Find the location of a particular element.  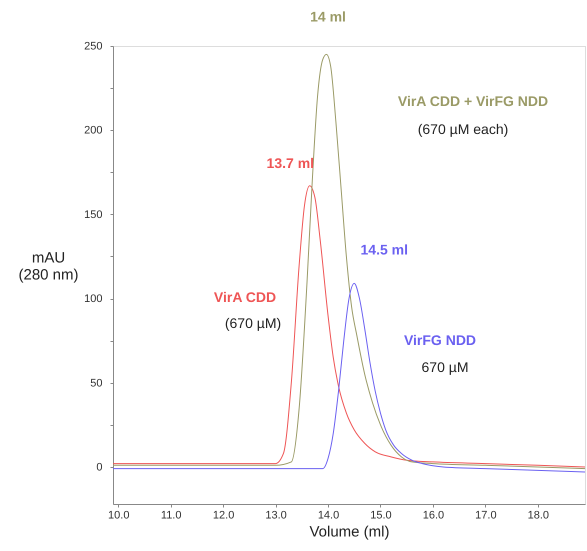

x-tick-label: 17.0 is located at coordinates (486, 516).